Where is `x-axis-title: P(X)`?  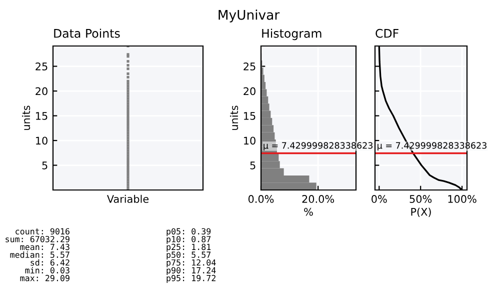
x-axis-title: P(X) is located at coordinates (421, 213).